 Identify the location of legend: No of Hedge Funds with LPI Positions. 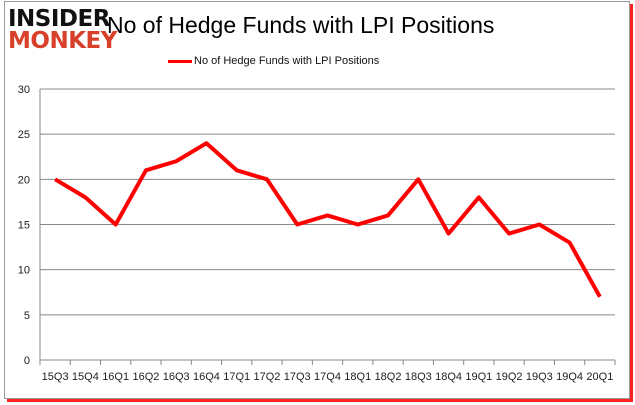
(273, 61).